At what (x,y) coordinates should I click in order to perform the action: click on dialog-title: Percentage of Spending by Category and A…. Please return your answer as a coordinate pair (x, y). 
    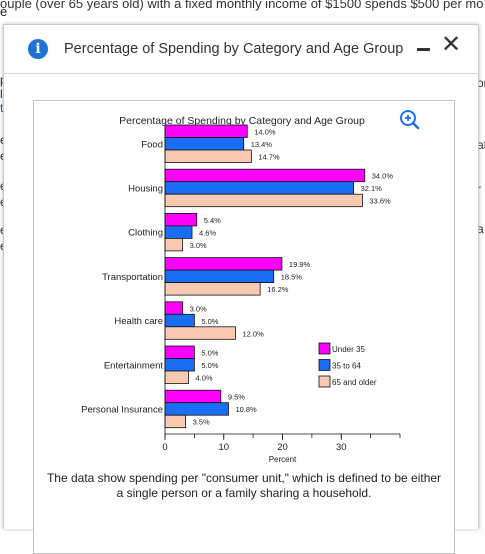
    Looking at the image, I should click on (234, 49).